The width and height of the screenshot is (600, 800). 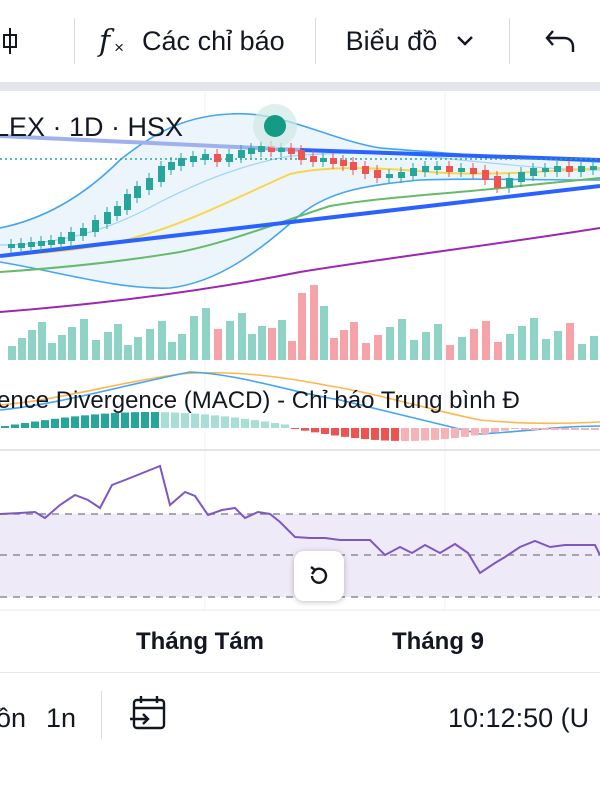 What do you see at coordinates (150, 143) in the screenshot?
I see `trendline-upper-faded` at bounding box center [150, 143].